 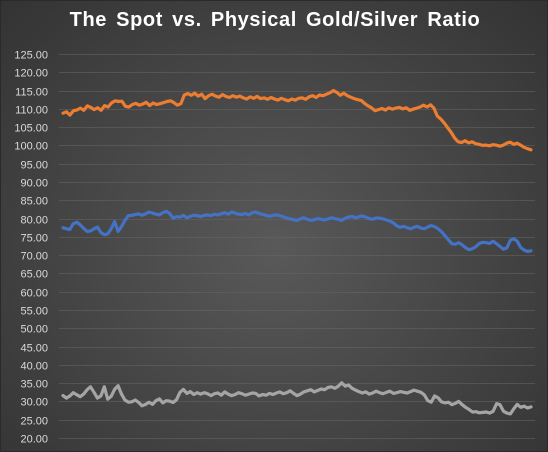 What do you see at coordinates (34, 403) in the screenshot?
I see `y-tick-label: 30.00` at bounding box center [34, 403].